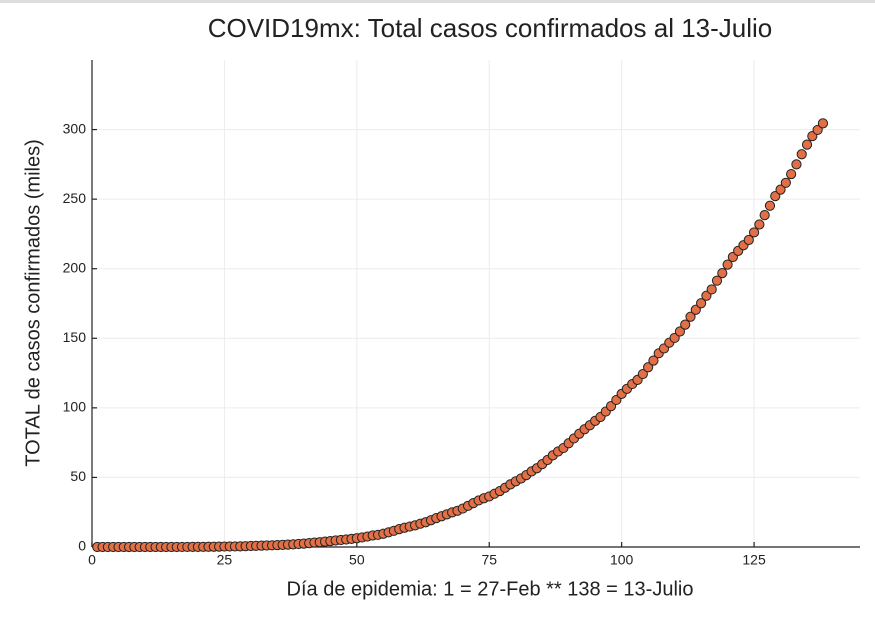 The height and width of the screenshot is (625, 875). Describe the element at coordinates (75, 407) in the screenshot. I see `y-tick-label: 100` at that location.